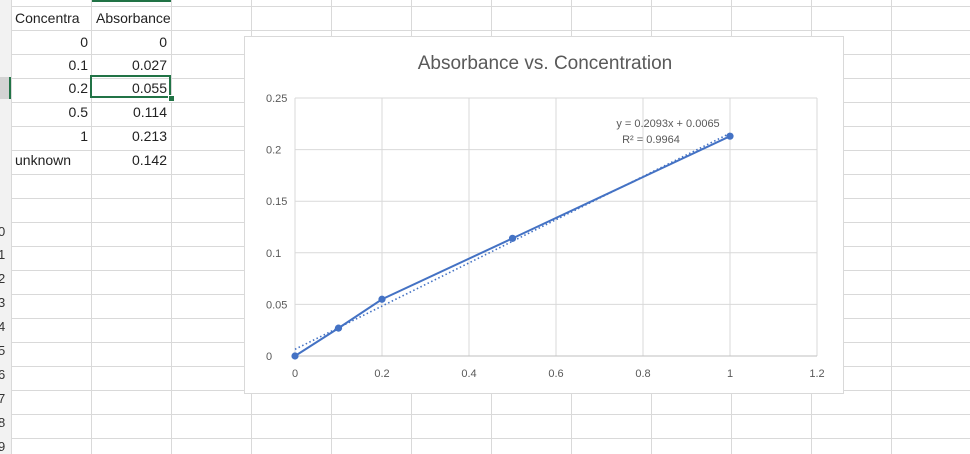 Image resolution: width=970 pixels, height=454 pixels. I want to click on active-cell-border, so click(130, 86).